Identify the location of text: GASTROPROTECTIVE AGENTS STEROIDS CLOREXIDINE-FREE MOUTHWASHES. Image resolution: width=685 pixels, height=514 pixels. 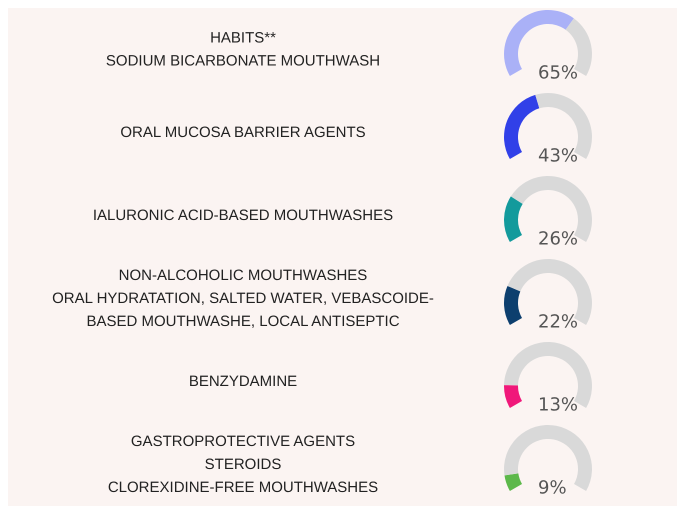
(243, 464).